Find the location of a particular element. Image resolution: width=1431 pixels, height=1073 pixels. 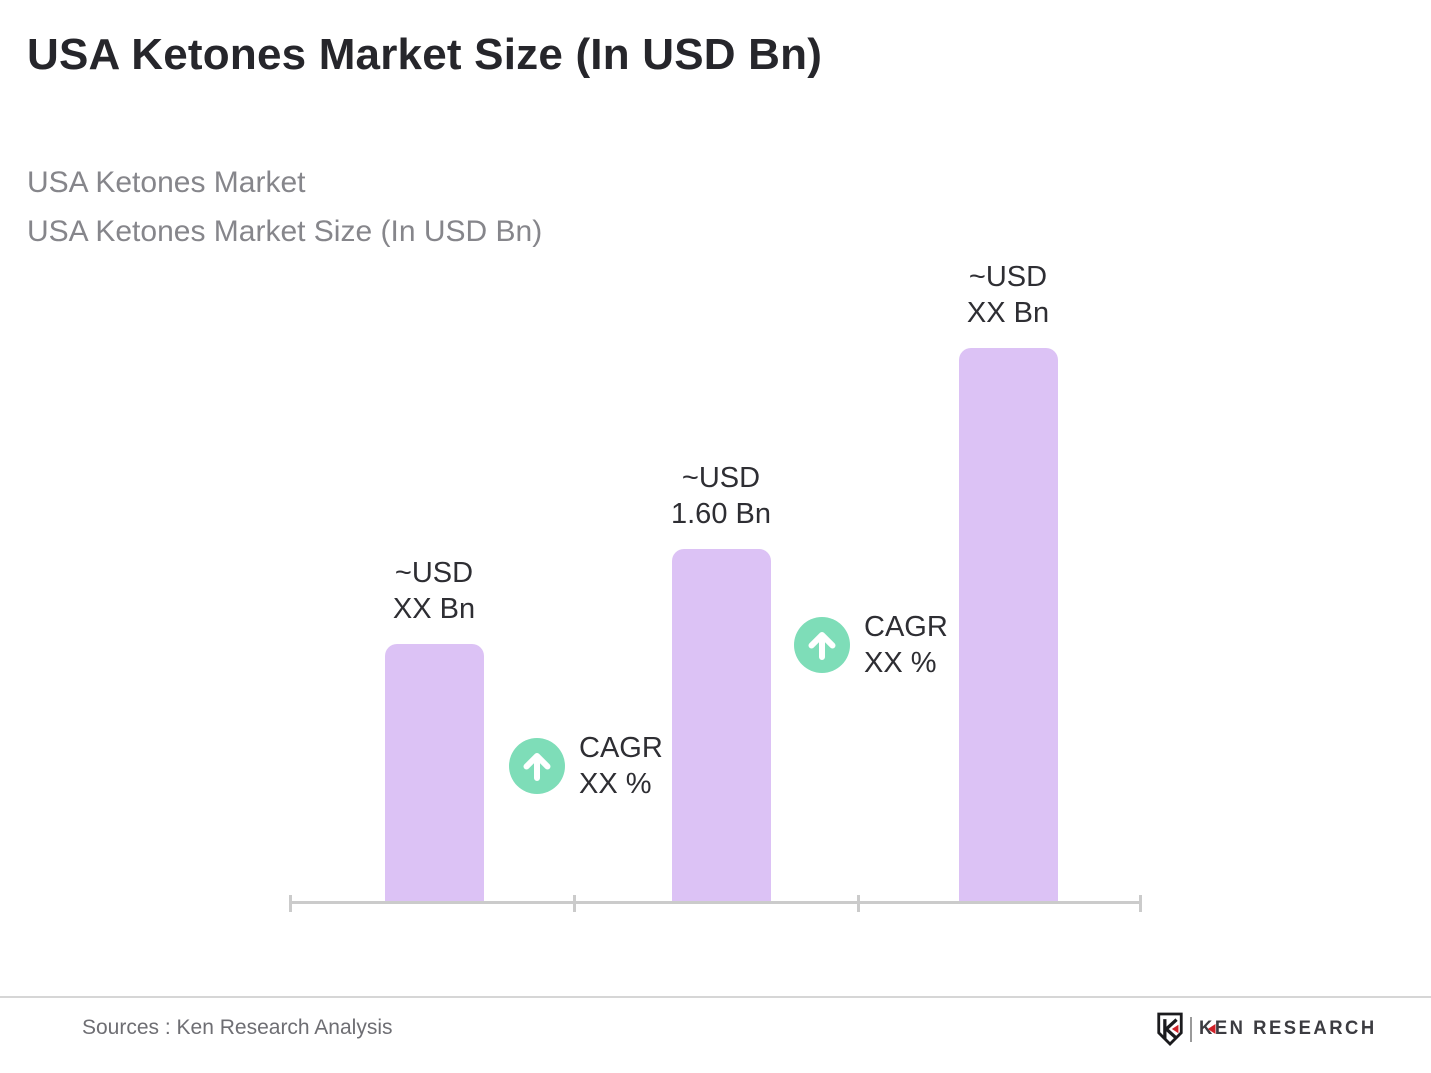

logo-separator is located at coordinates (1191, 1029).